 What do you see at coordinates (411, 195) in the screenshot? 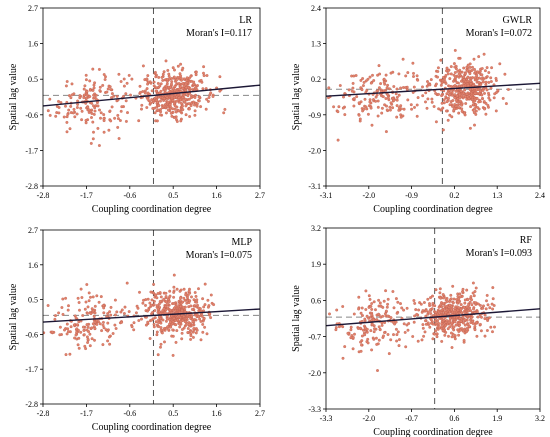
I see `x-tick-label: -0.9` at bounding box center [411, 195].